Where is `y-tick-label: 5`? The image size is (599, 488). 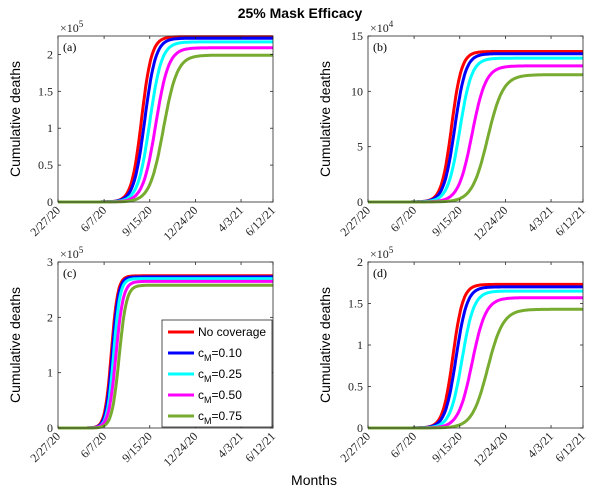 y-tick-label: 5 is located at coordinates (360, 147).